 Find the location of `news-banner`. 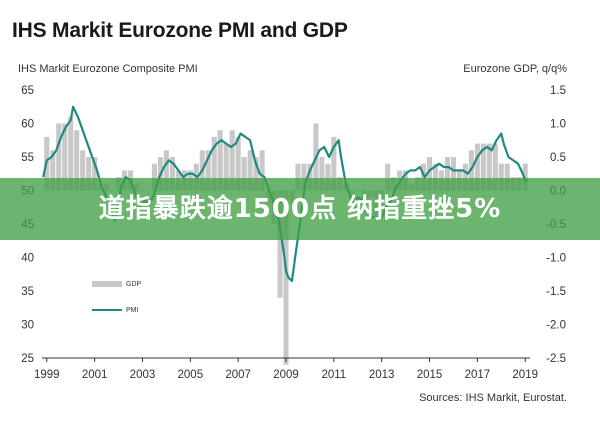

news-banner is located at coordinates (300, 209).